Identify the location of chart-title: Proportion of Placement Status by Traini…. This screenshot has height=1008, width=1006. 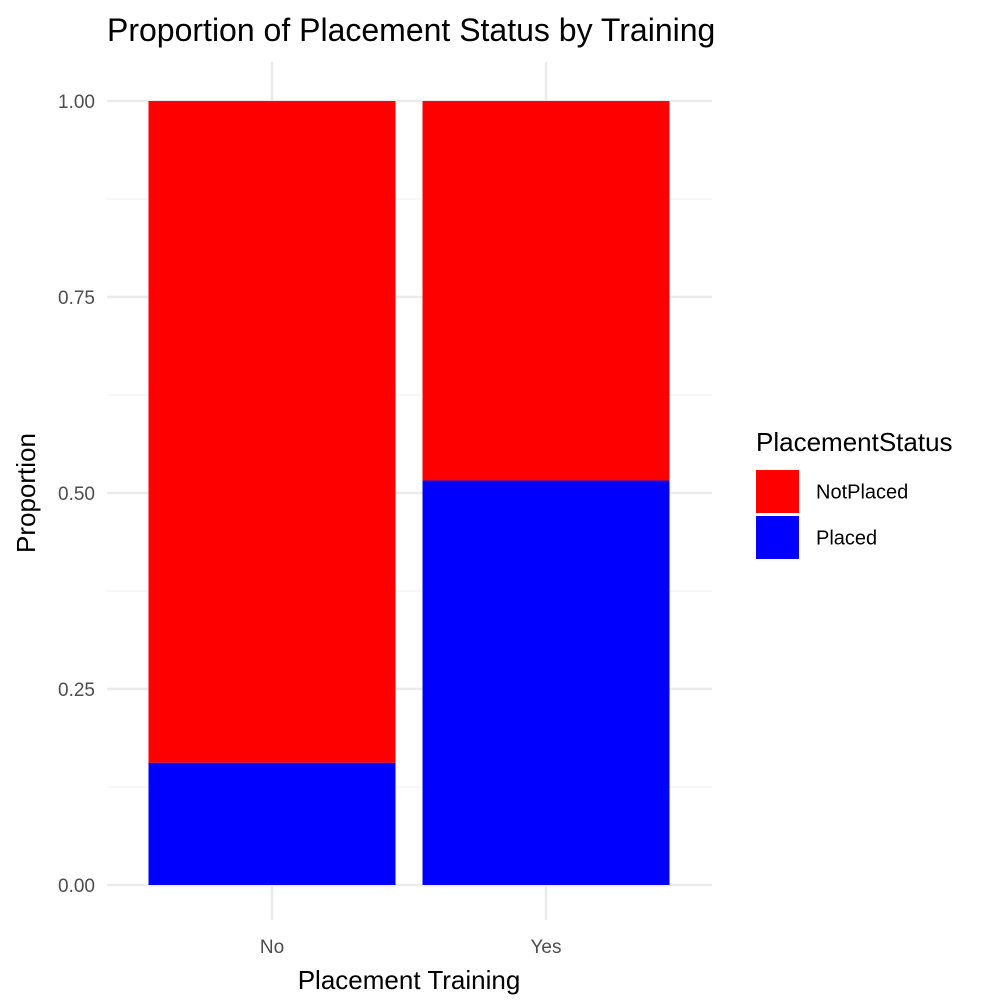
(411, 30).